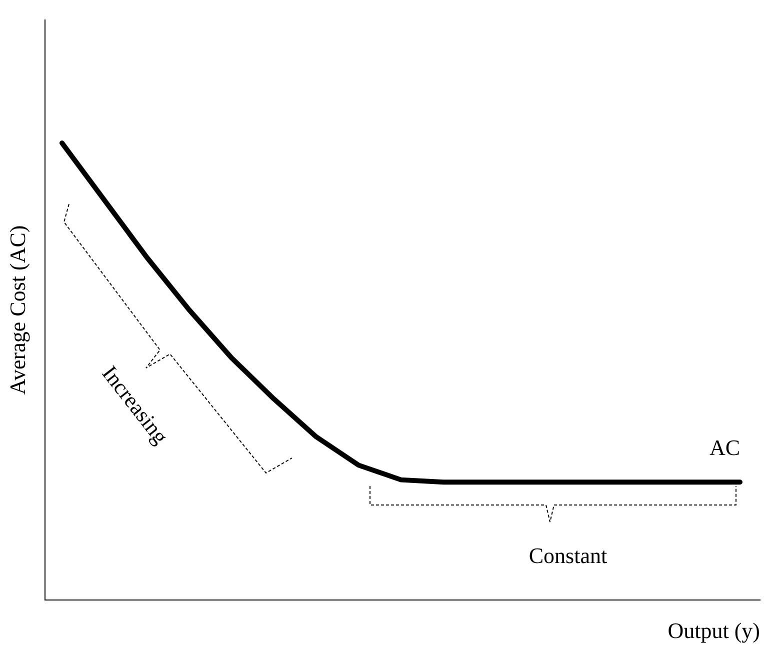  Describe the element at coordinates (568, 556) in the screenshot. I see `annotation: Constant` at that location.